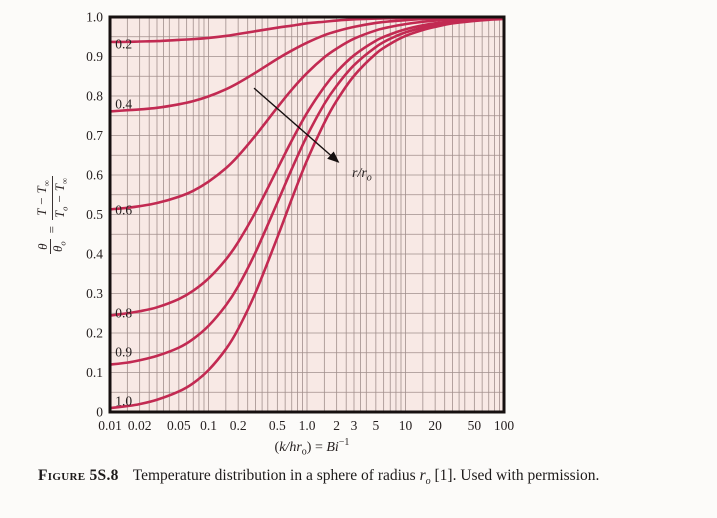 The height and width of the screenshot is (518, 717). What do you see at coordinates (375, 425) in the screenshot?
I see `x-tick-5: 5` at bounding box center [375, 425].